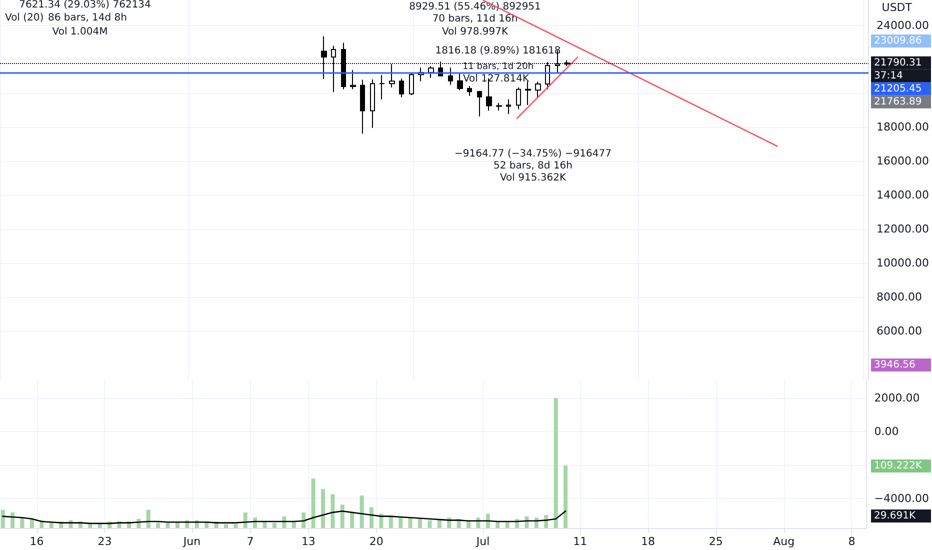 This screenshot has height=550, width=932. I want to click on y2-tick-label: 2000.00, so click(897, 397).